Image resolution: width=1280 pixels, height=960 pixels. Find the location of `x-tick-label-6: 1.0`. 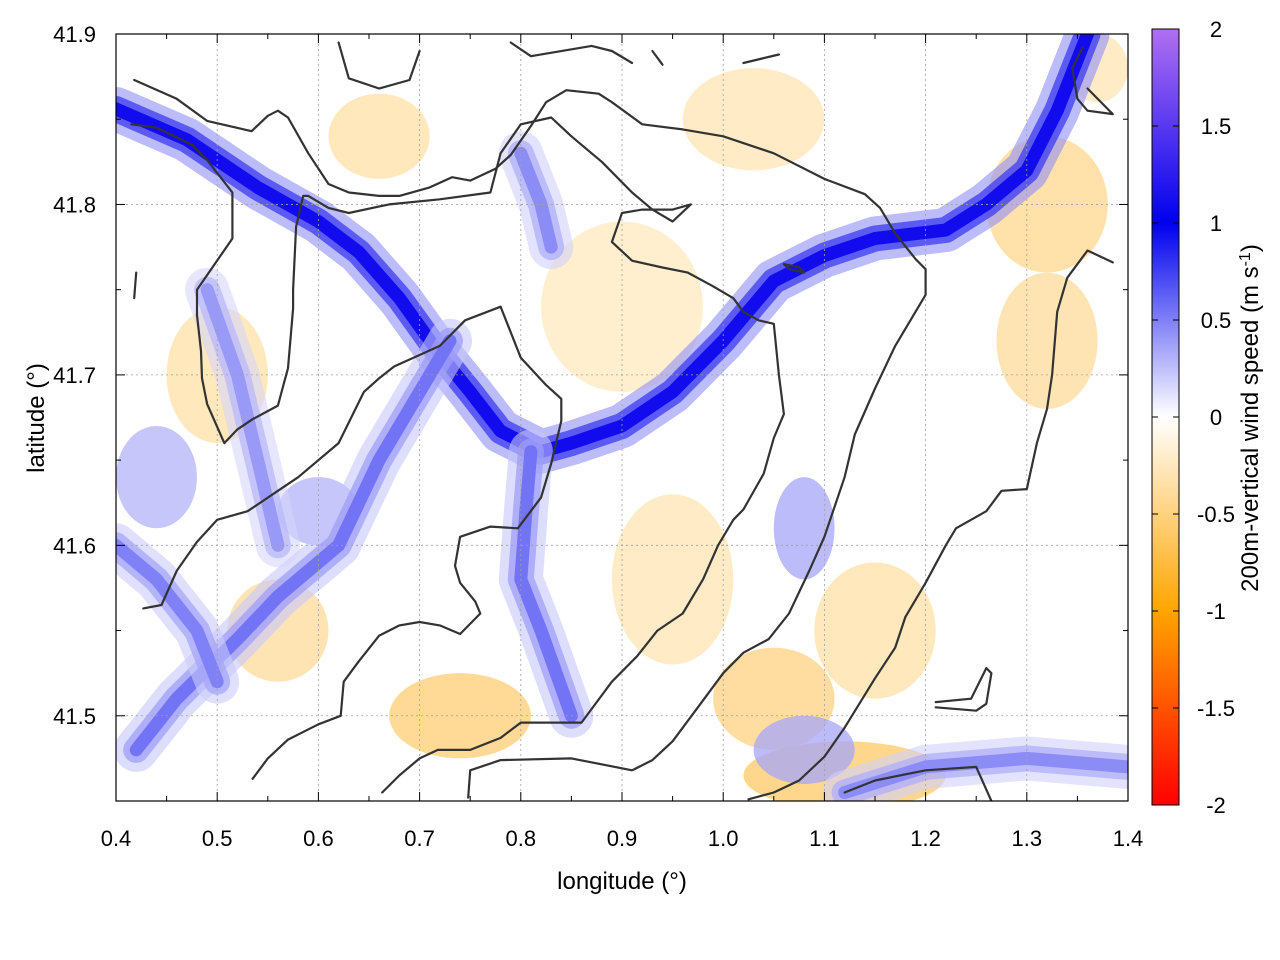

x-tick-label-6: 1.0 is located at coordinates (723, 838).